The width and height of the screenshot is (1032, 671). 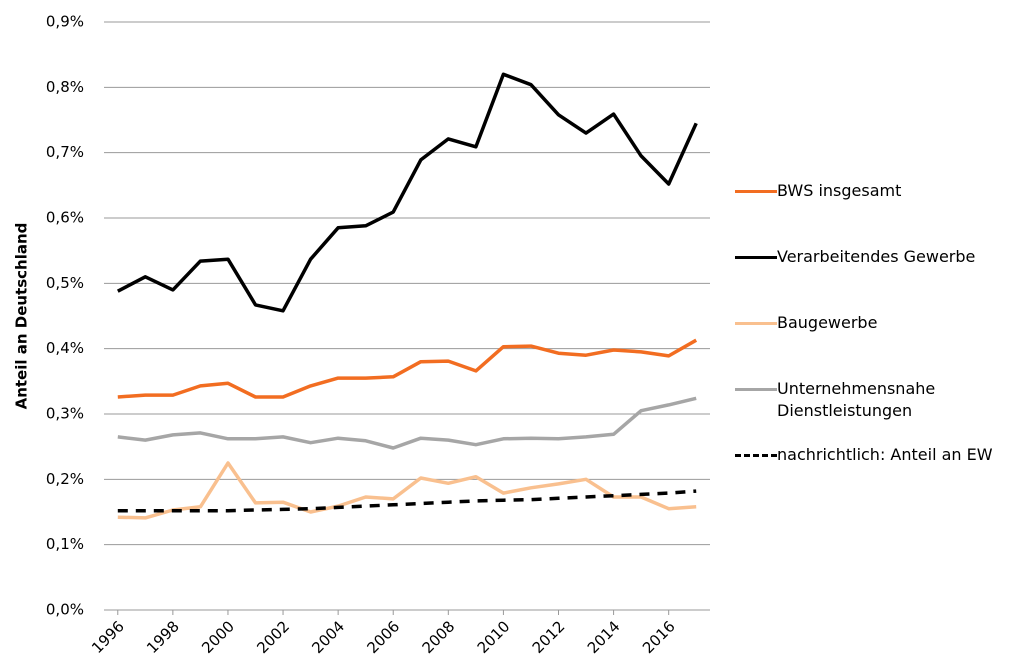 I want to click on y-tick-label: 0,9%, so click(x=65, y=22).